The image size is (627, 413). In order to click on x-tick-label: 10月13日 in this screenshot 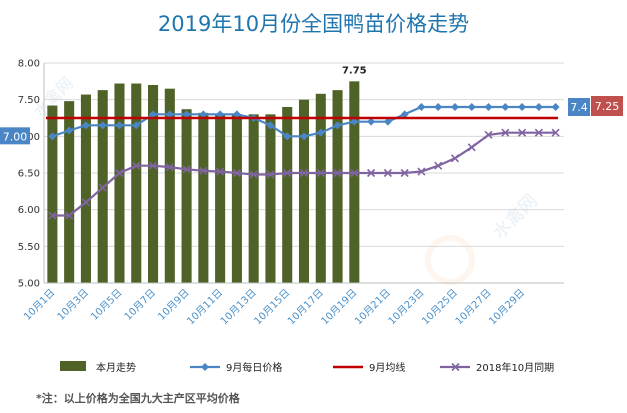, I will do `click(238, 307)`.